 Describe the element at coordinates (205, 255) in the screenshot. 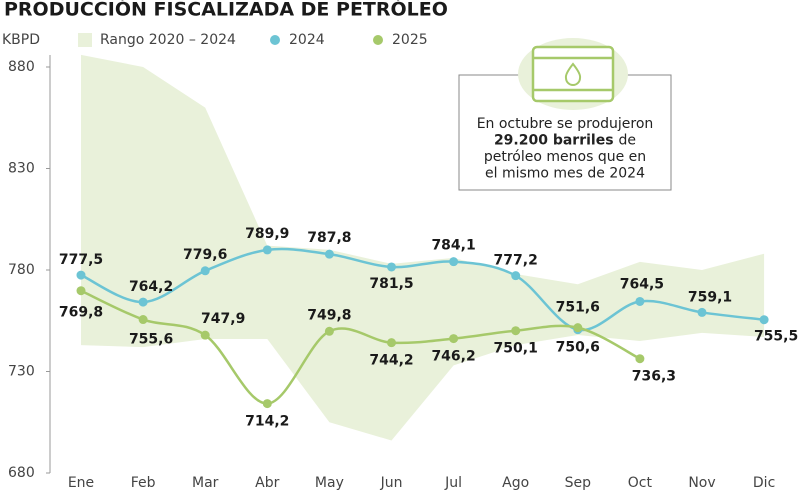

I see `data-label: 779,6` at that location.